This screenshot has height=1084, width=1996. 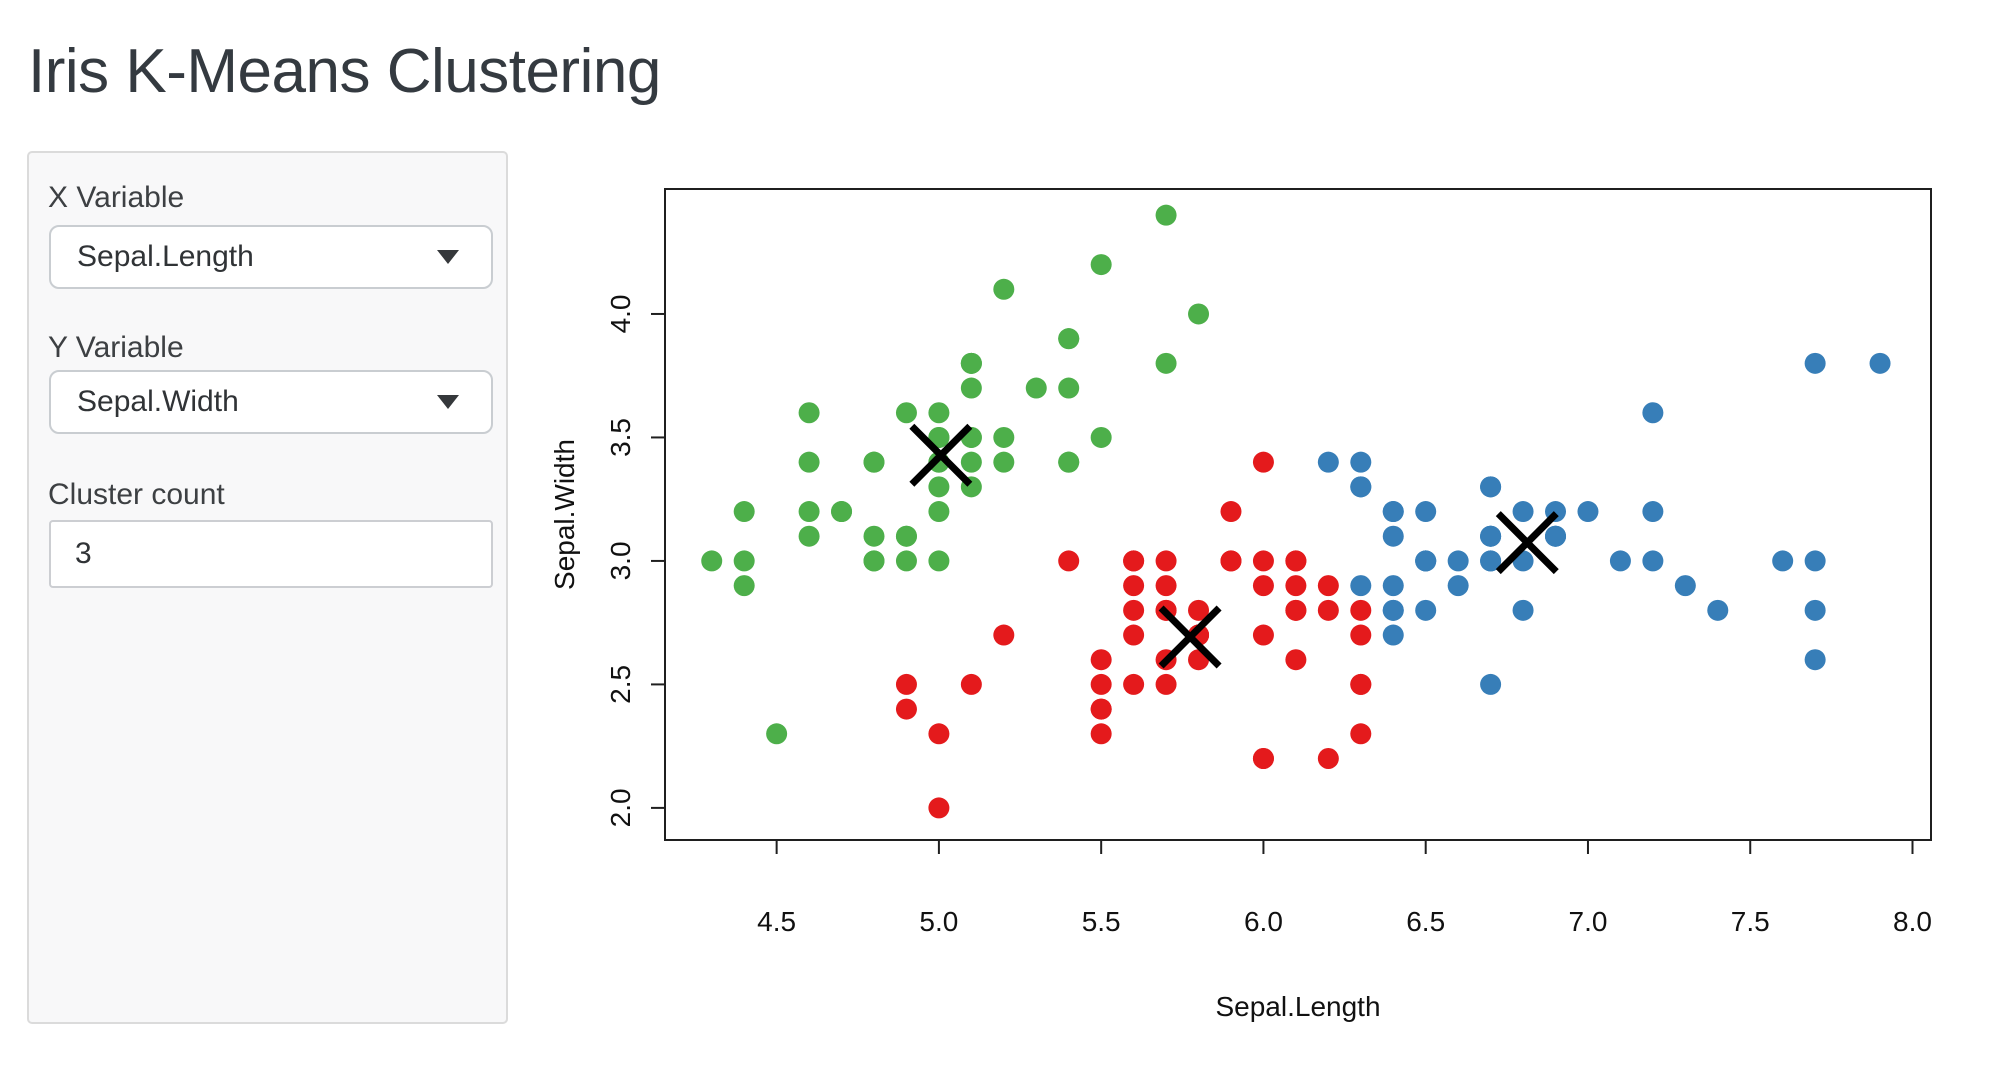 What do you see at coordinates (1750, 921) in the screenshot?
I see `x-axis-tick-label: 7.5` at bounding box center [1750, 921].